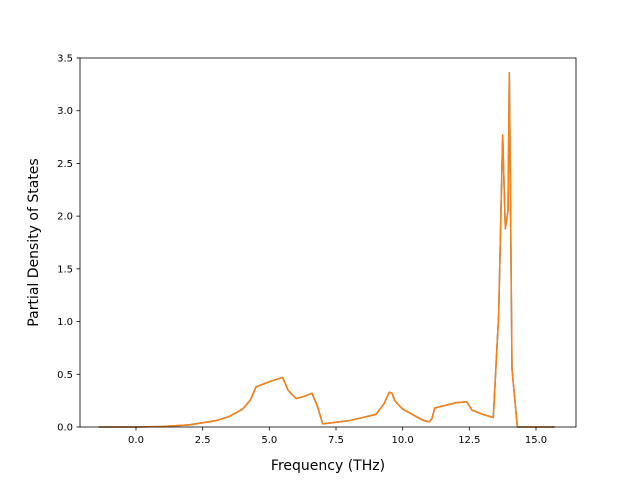  What do you see at coordinates (469, 440) in the screenshot?
I see `x-tick-label: 12.5` at bounding box center [469, 440].